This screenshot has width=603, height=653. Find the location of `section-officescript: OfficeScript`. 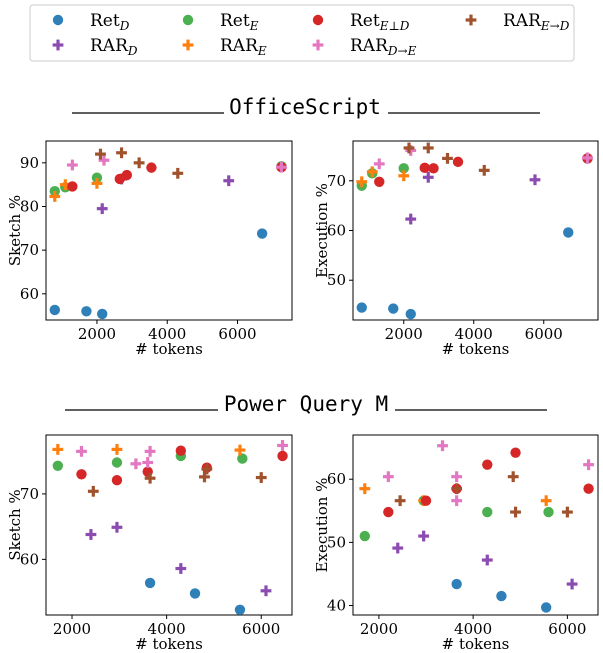

section-officescript: OfficeScript is located at coordinates (306, 107).